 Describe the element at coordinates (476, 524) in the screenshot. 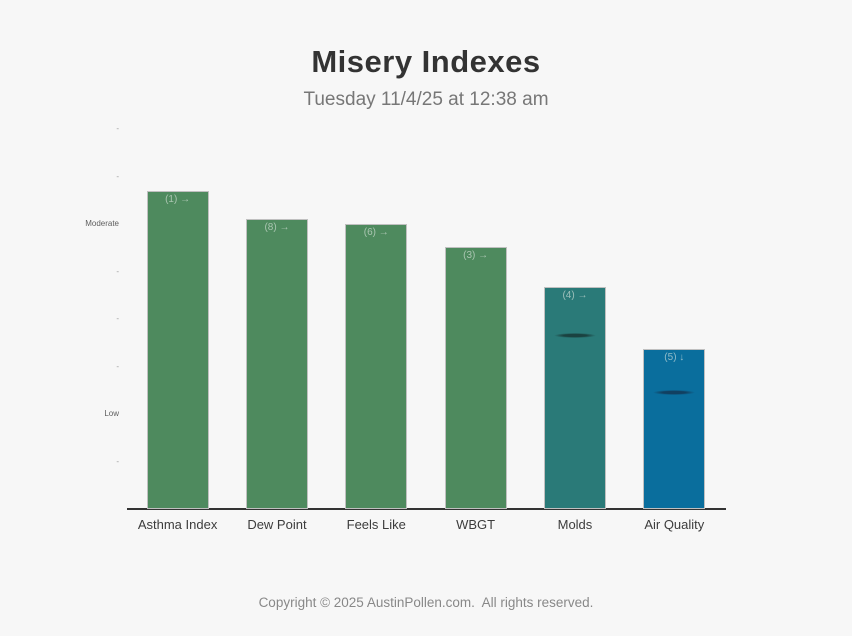

I see `x-axis-label-wbgt: WBGT` at that location.